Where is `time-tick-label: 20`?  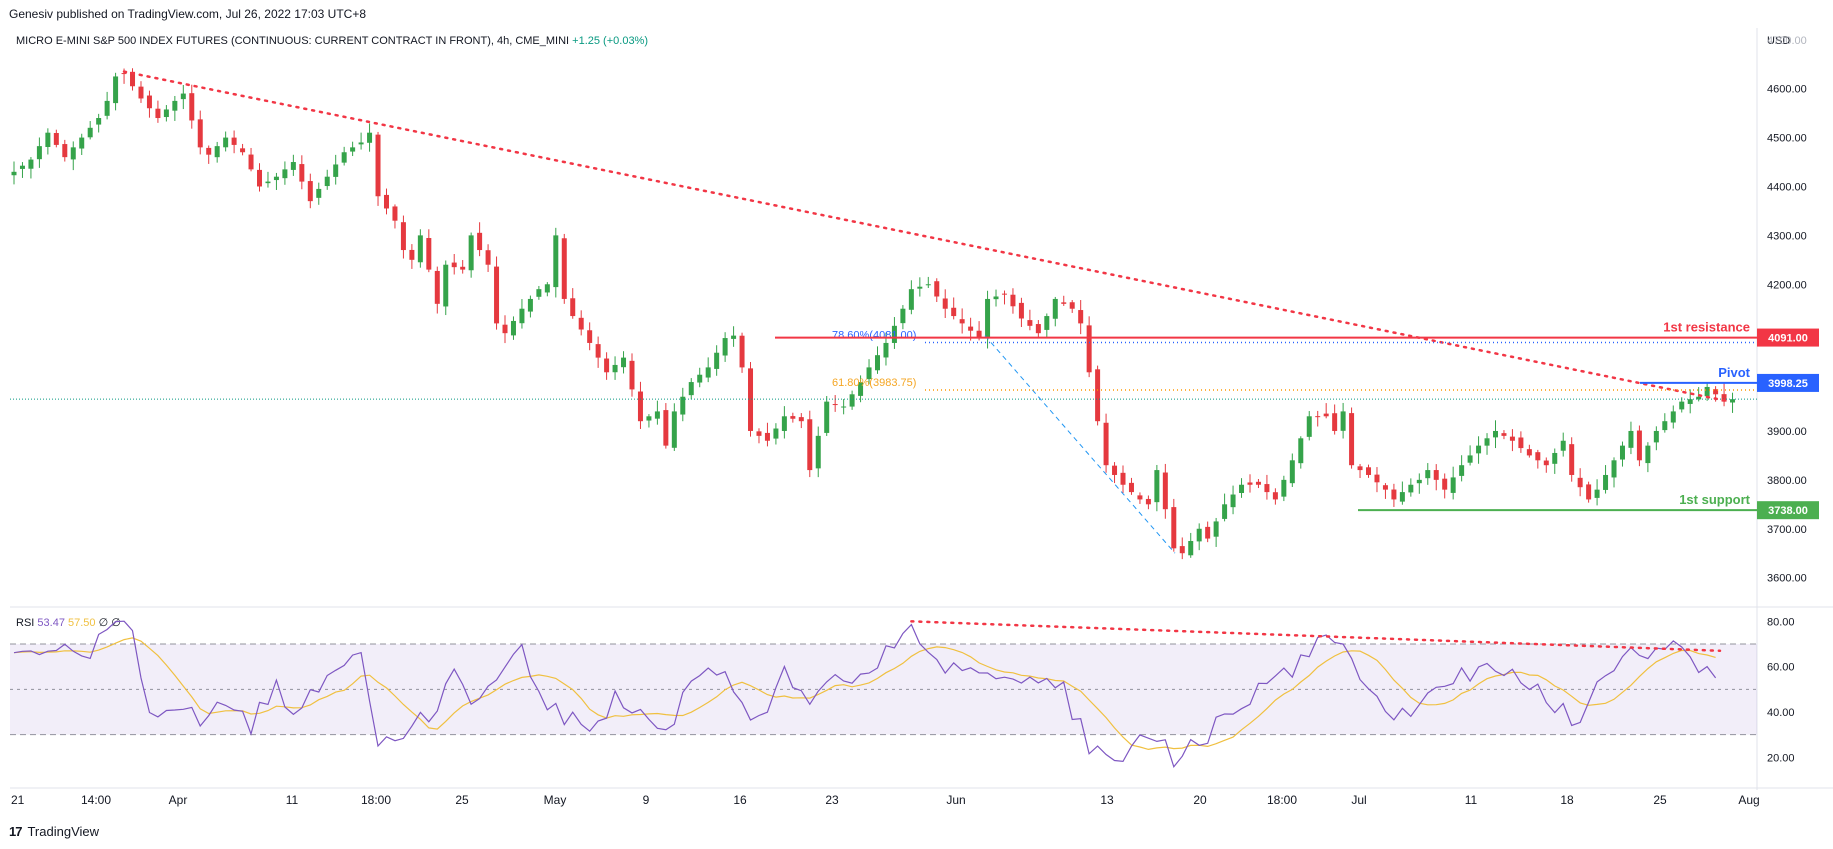 time-tick-label: 20 is located at coordinates (1200, 800).